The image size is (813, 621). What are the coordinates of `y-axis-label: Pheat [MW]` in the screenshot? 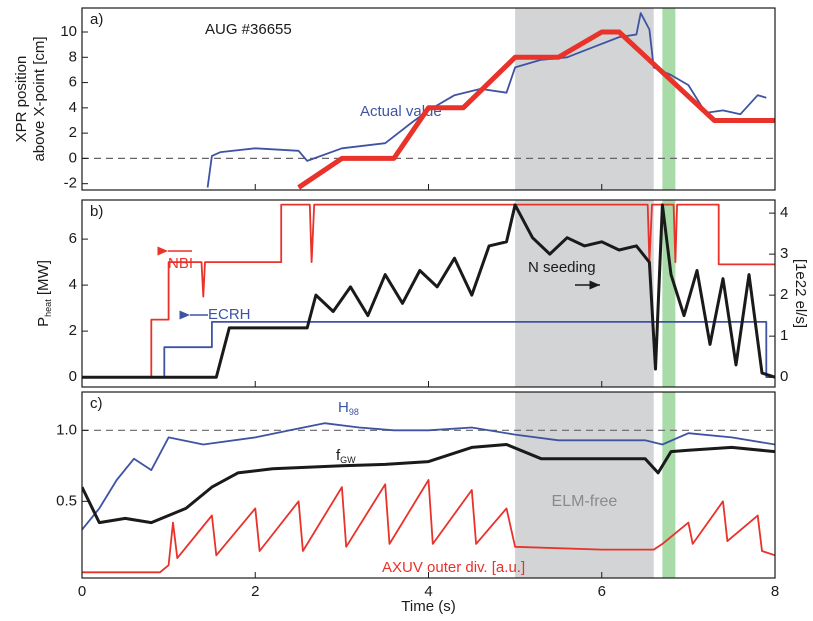 It's located at (44, 293).